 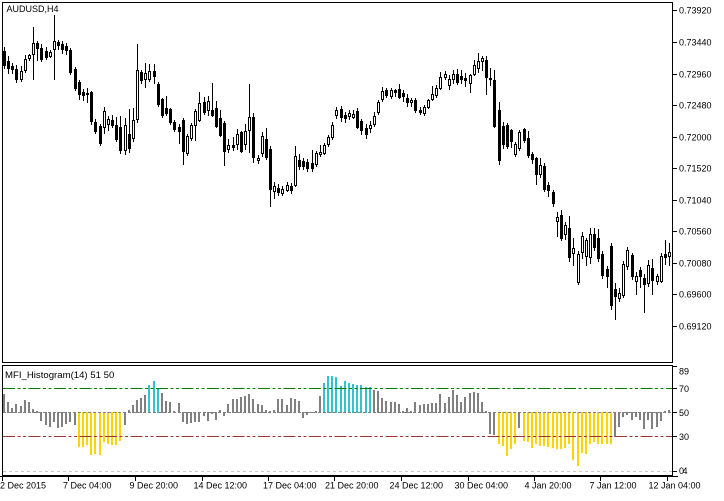 What do you see at coordinates (695, 106) in the screenshot?
I see `svg-text: 0.72480` at bounding box center [695, 106].